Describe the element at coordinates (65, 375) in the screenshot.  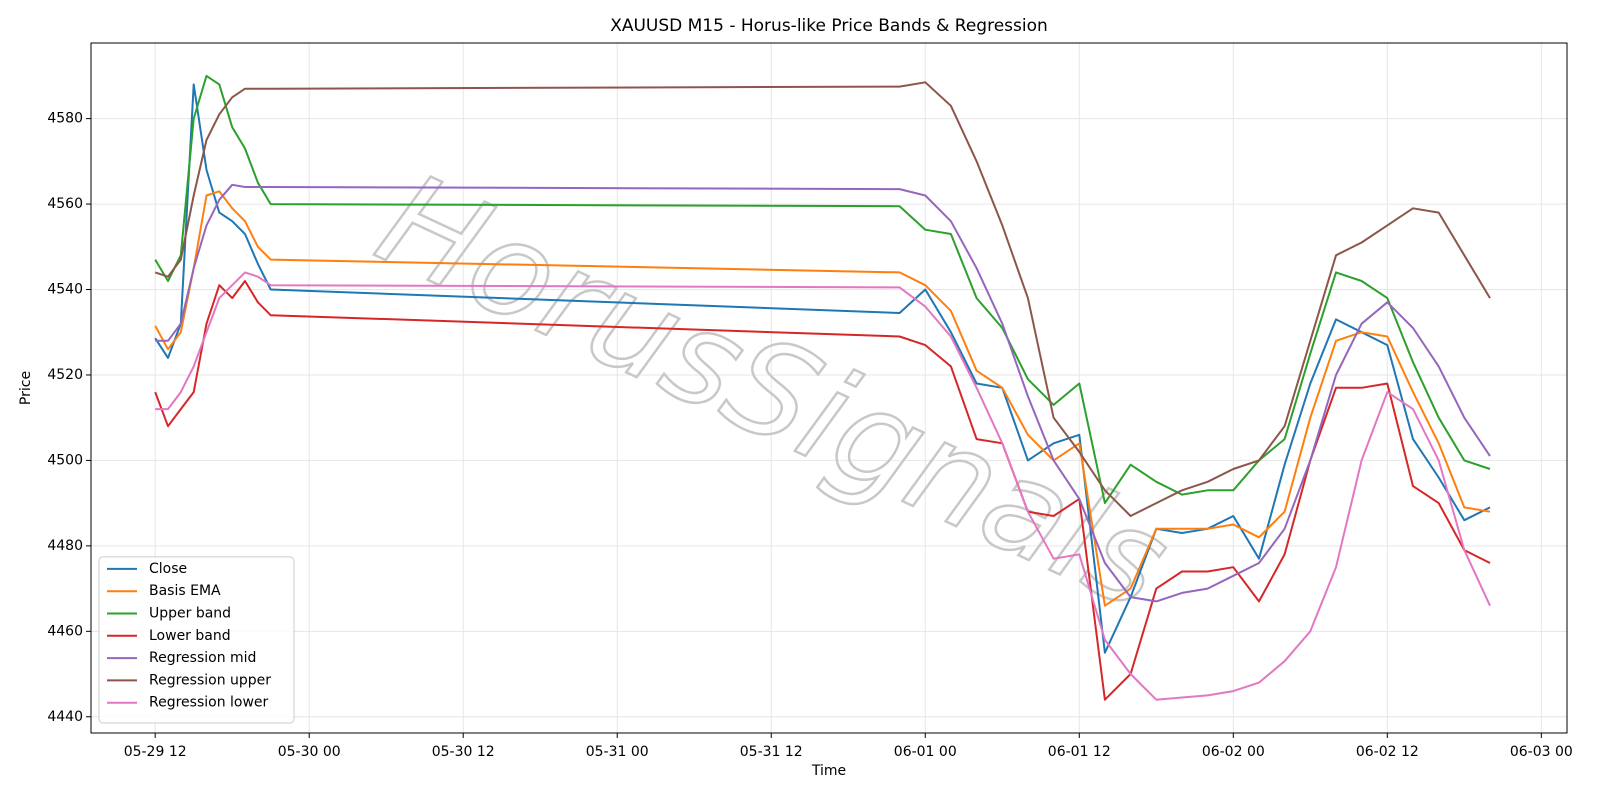
I see `y-tick-label: 4520` at that location.